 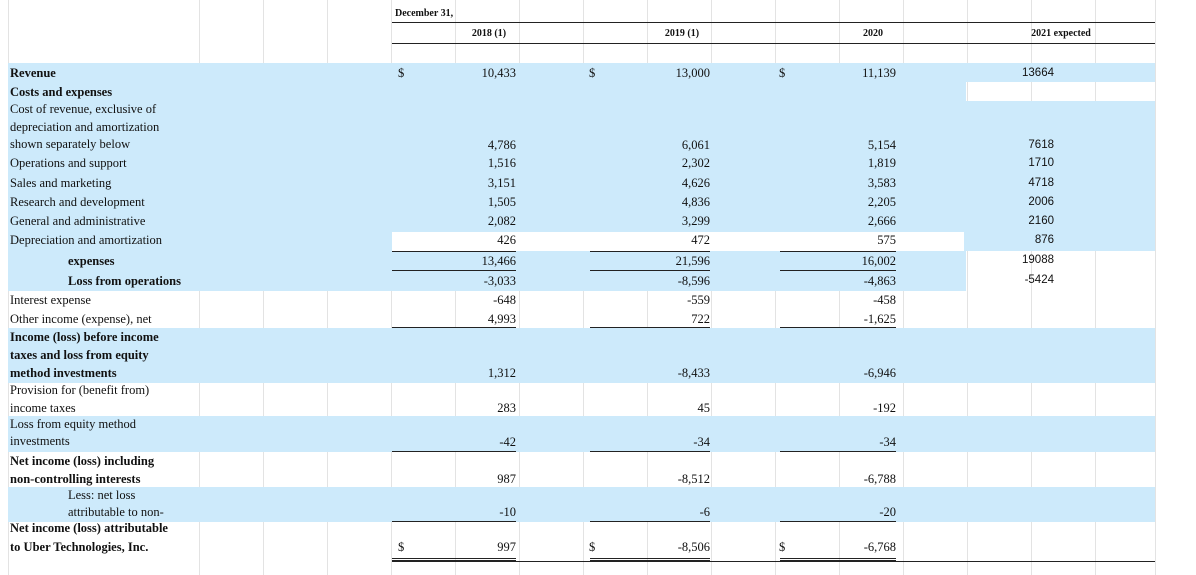 What do you see at coordinates (63, 373) in the screenshot?
I see `row-label-income-before-3: method investments` at bounding box center [63, 373].